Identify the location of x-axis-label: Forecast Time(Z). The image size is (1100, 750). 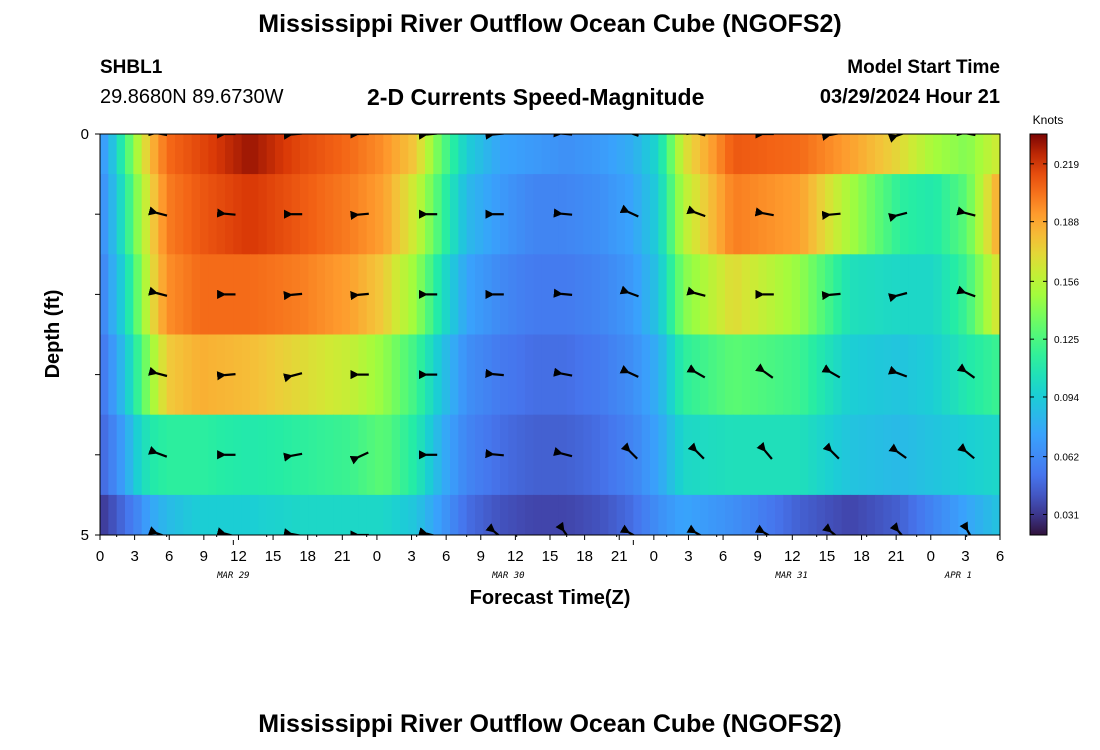
(550, 598).